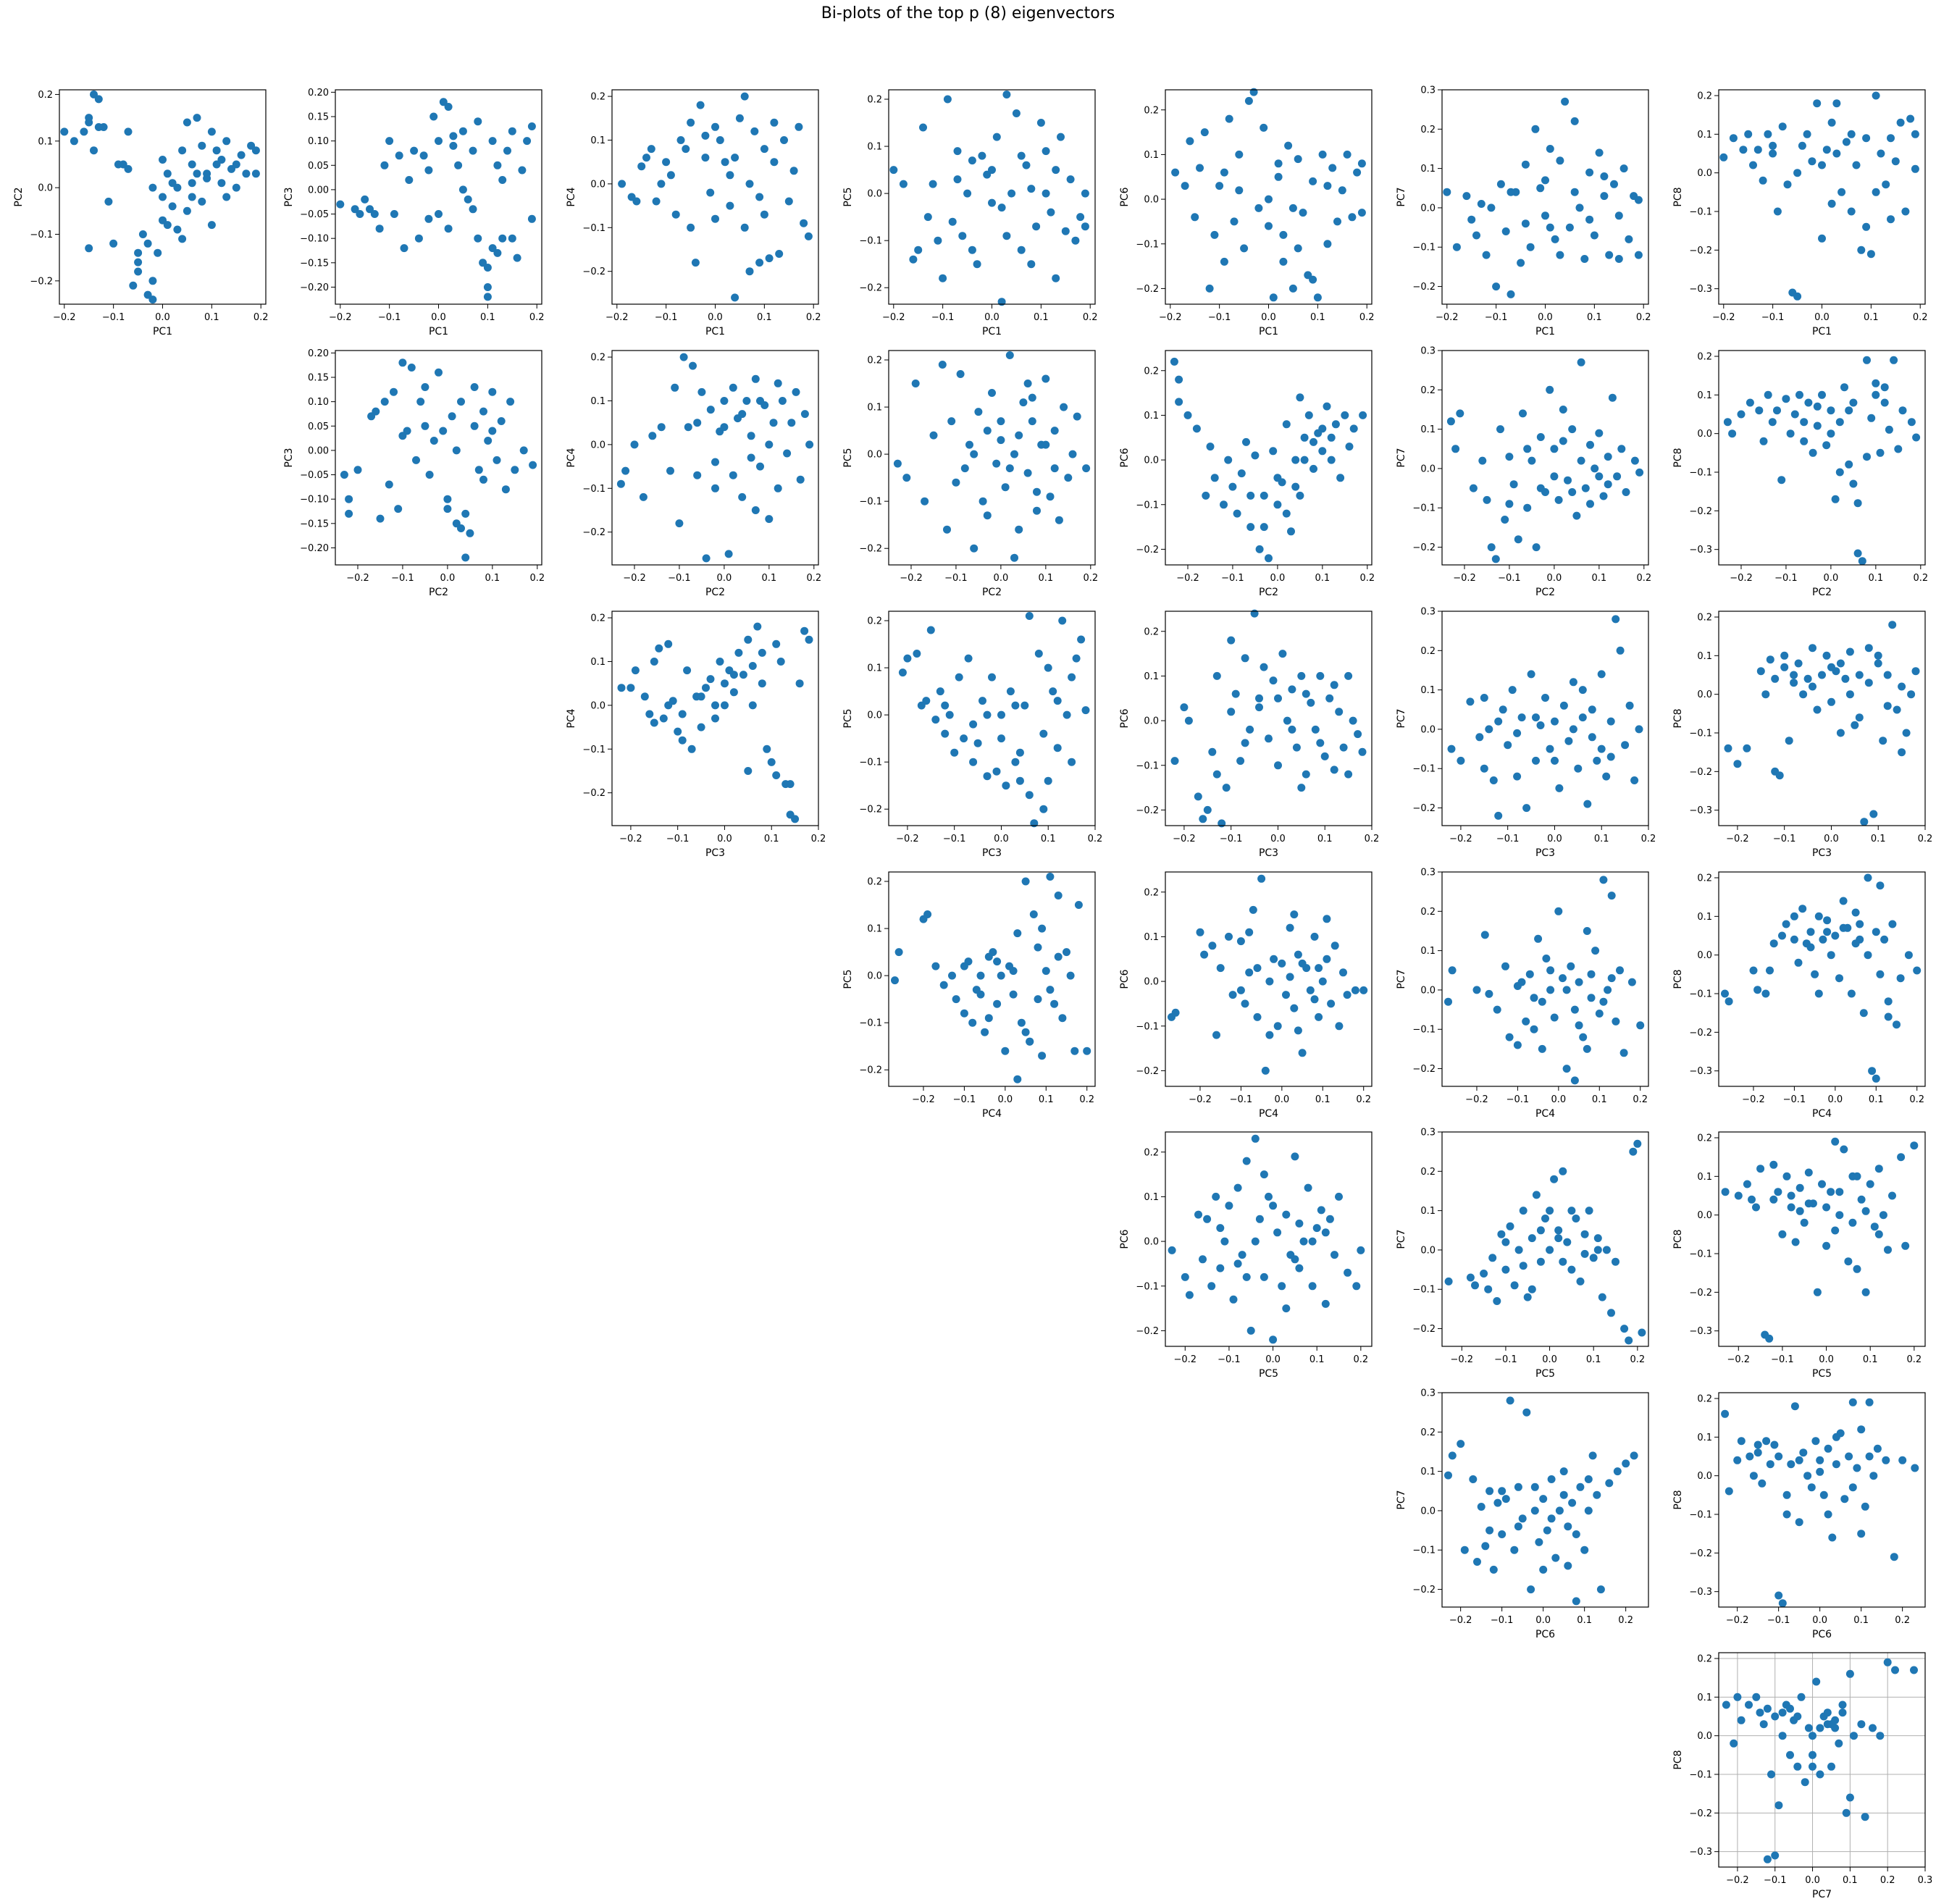 The height and width of the screenshot is (1904, 1936). I want to click on x-tick-label: 0.2, so click(1360, 1359).